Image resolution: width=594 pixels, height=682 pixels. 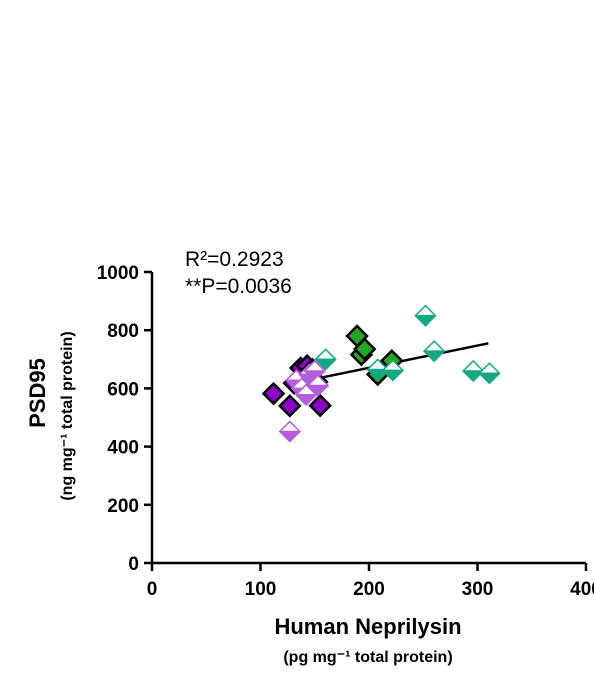 I want to click on y-tick-label: 0, so click(x=133, y=564).